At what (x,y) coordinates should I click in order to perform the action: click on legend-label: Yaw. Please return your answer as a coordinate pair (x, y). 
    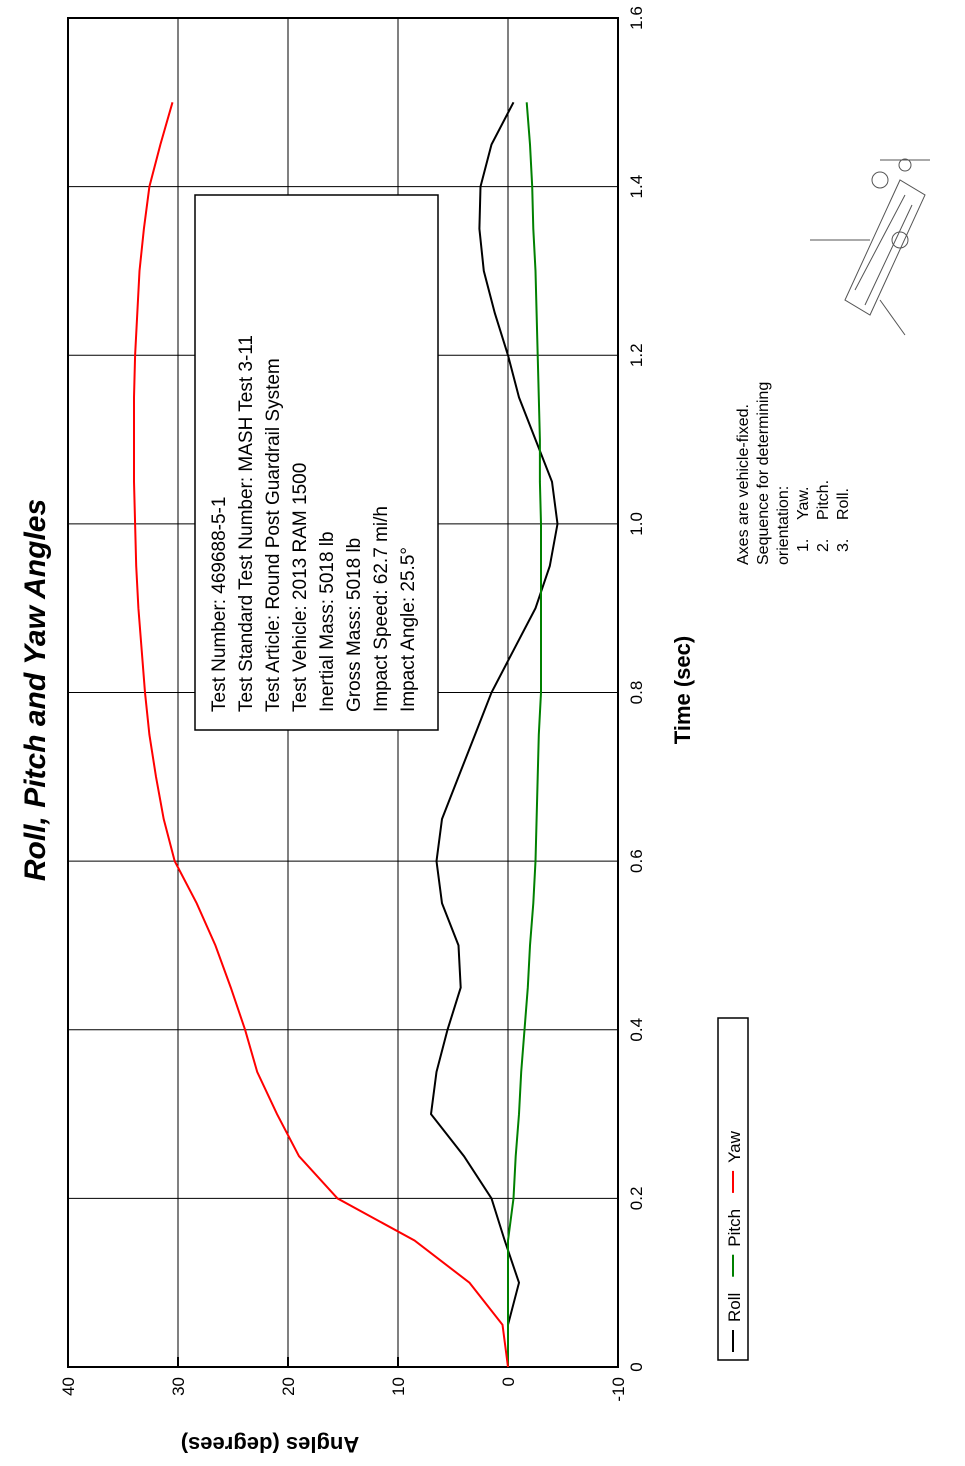
    Looking at the image, I should click on (734, 1146).